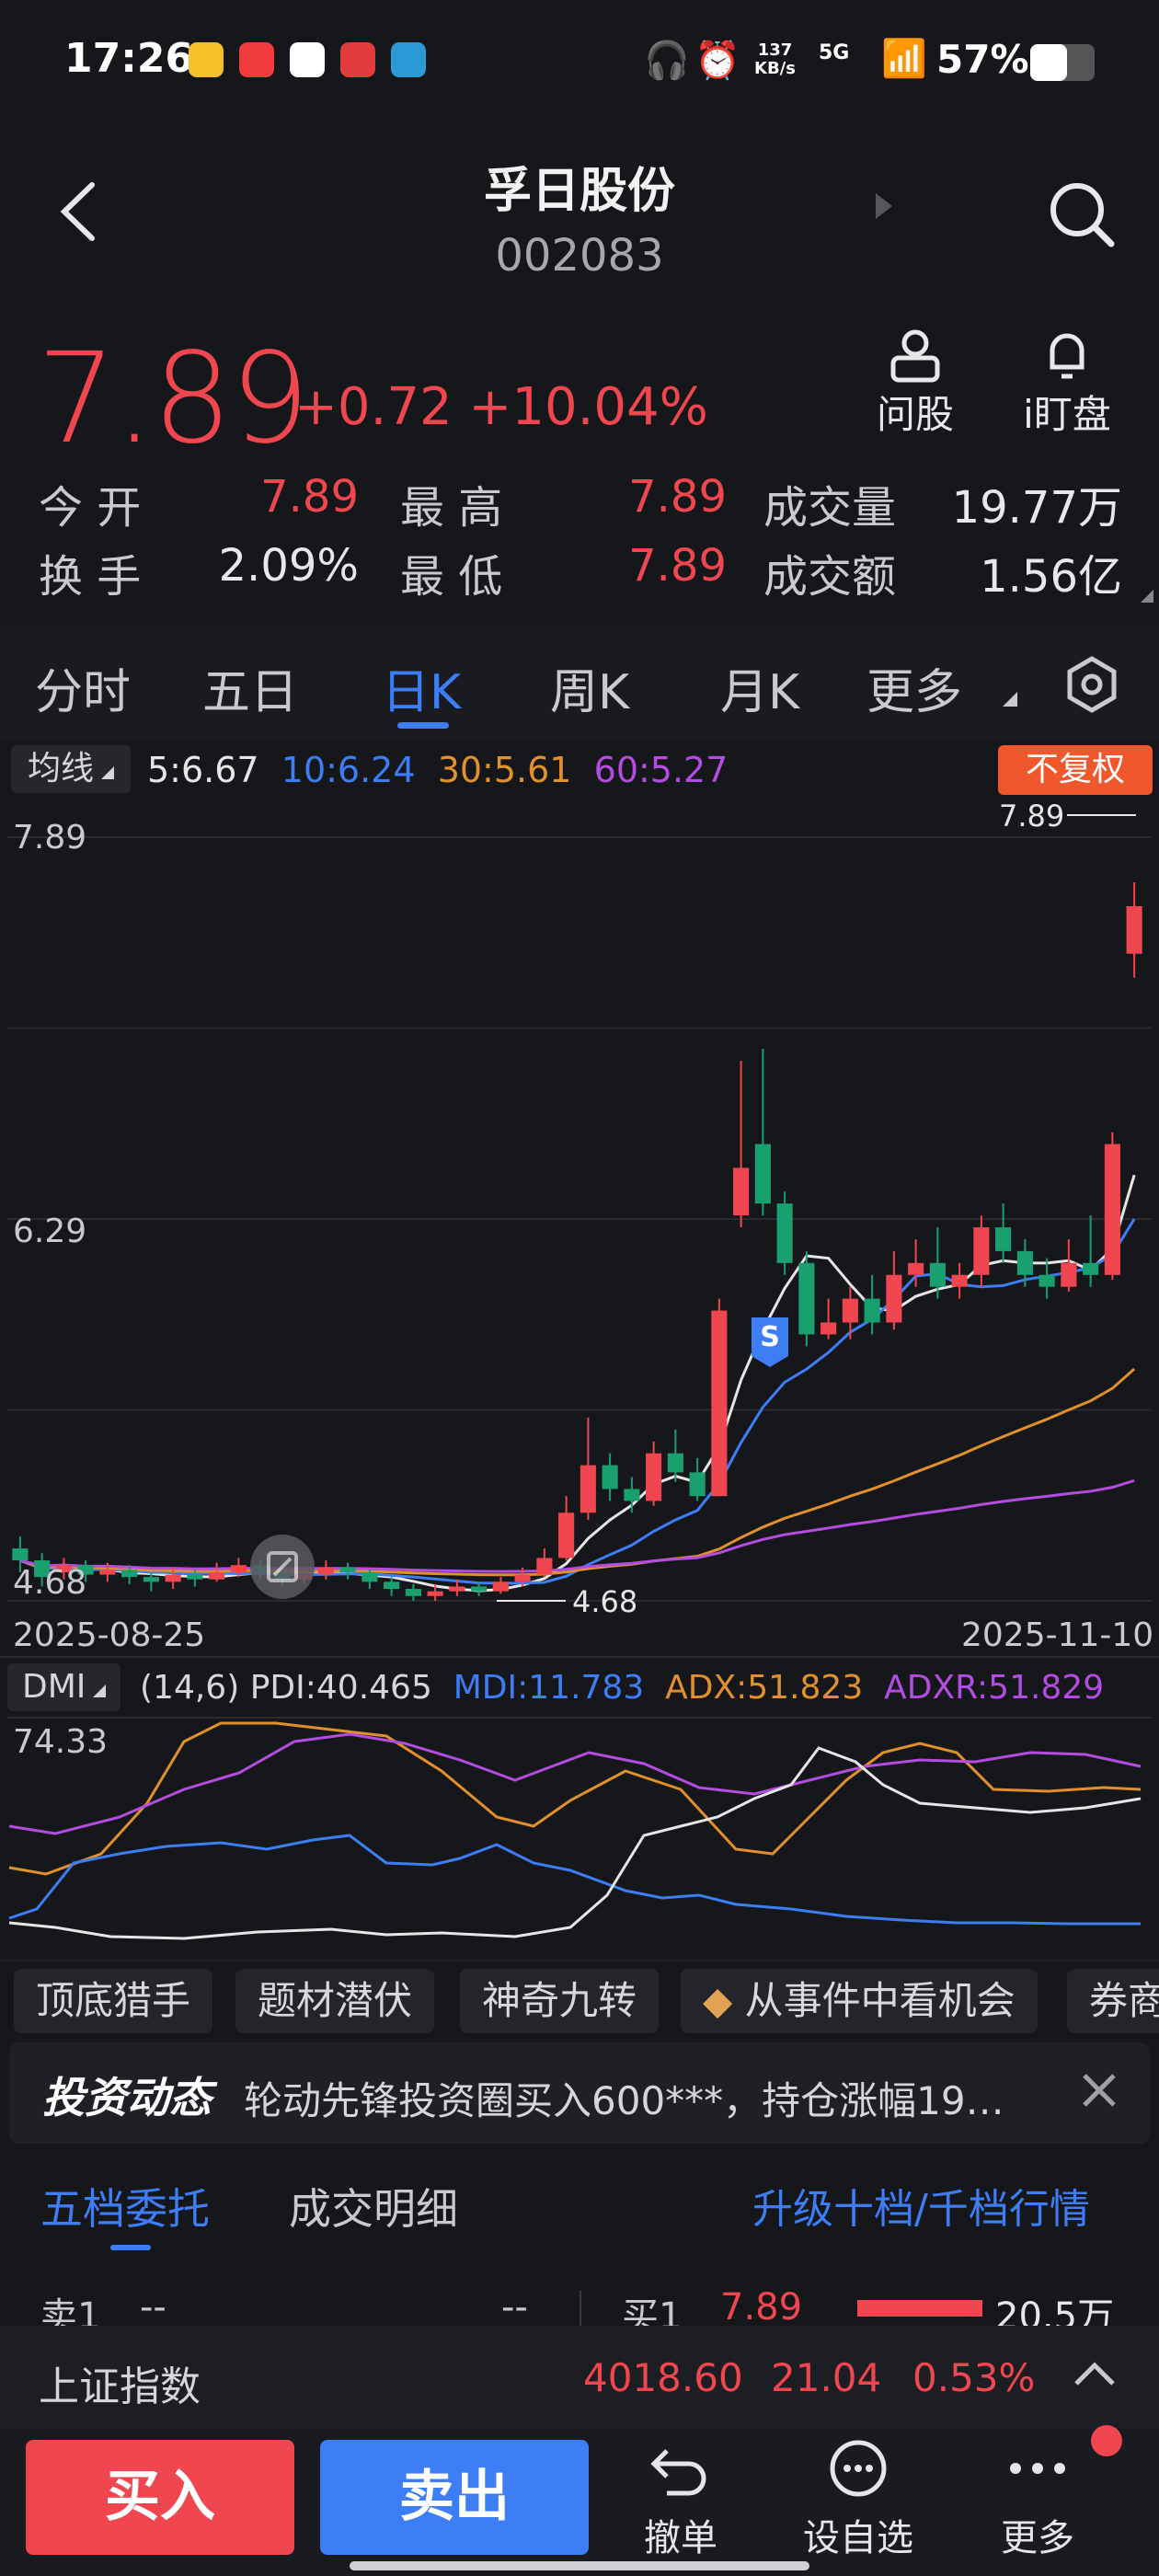  I want to click on signal-s-badge: S, so click(770, 1342).